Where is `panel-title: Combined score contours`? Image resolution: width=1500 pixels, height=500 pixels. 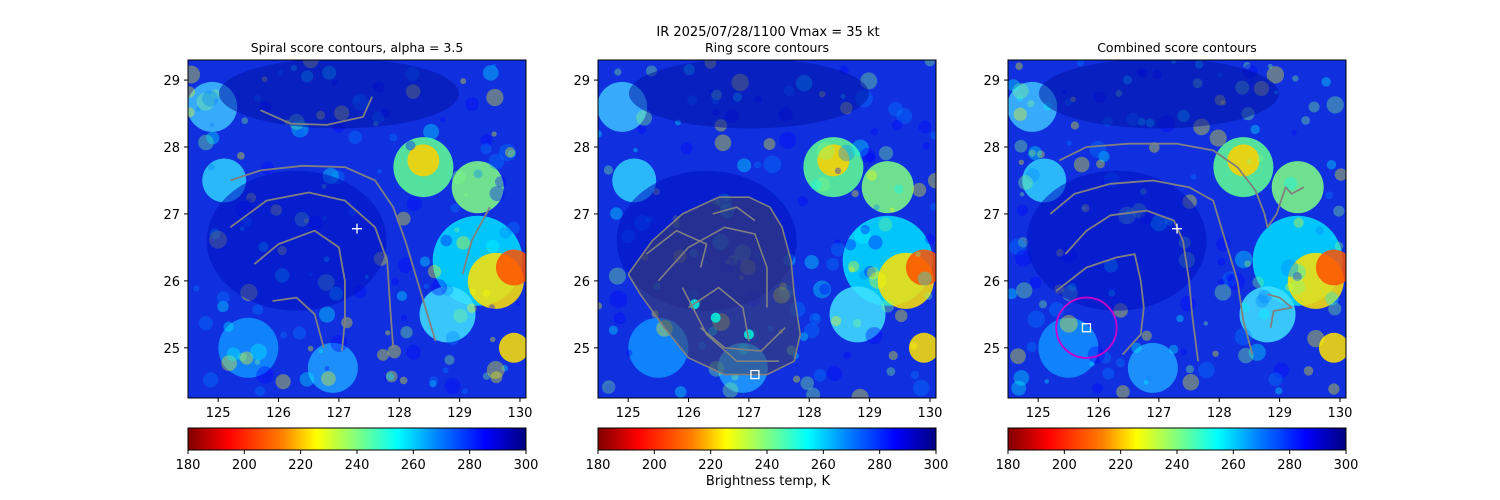
panel-title: Combined score contours is located at coordinates (1177, 47).